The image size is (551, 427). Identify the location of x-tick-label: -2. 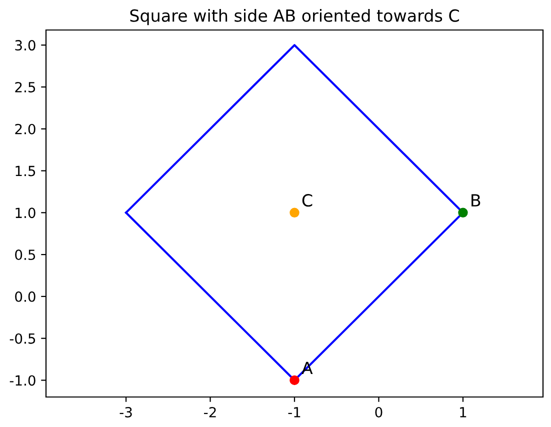
(210, 412).